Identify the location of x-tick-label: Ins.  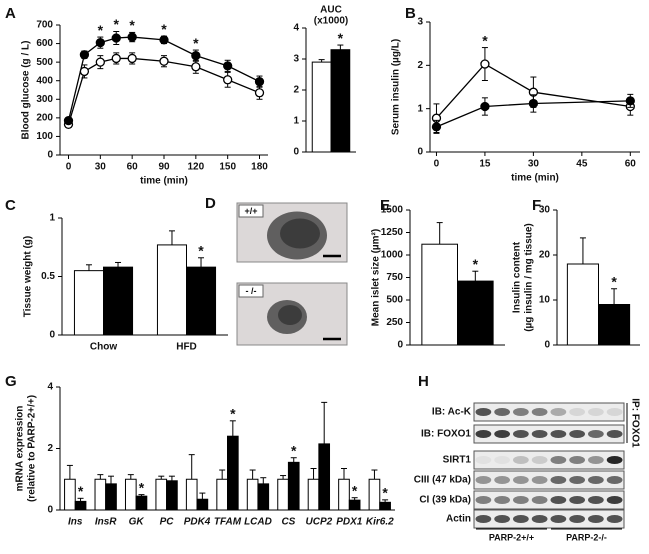
(75, 522).